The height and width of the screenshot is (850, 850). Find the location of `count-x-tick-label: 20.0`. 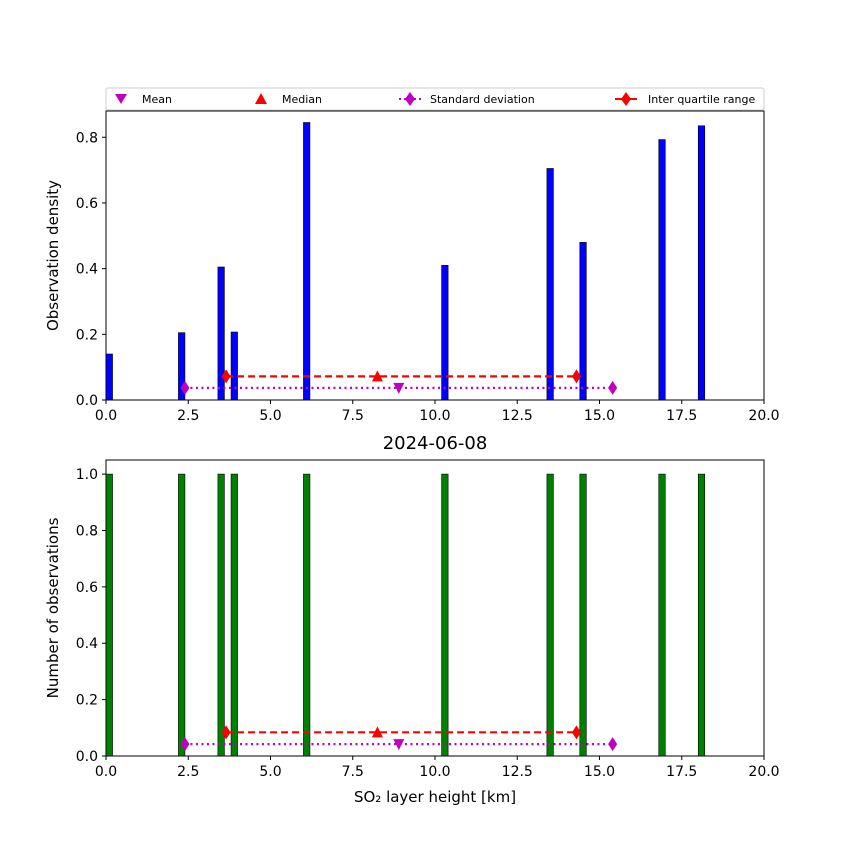

count-x-tick-label: 20.0 is located at coordinates (763, 772).